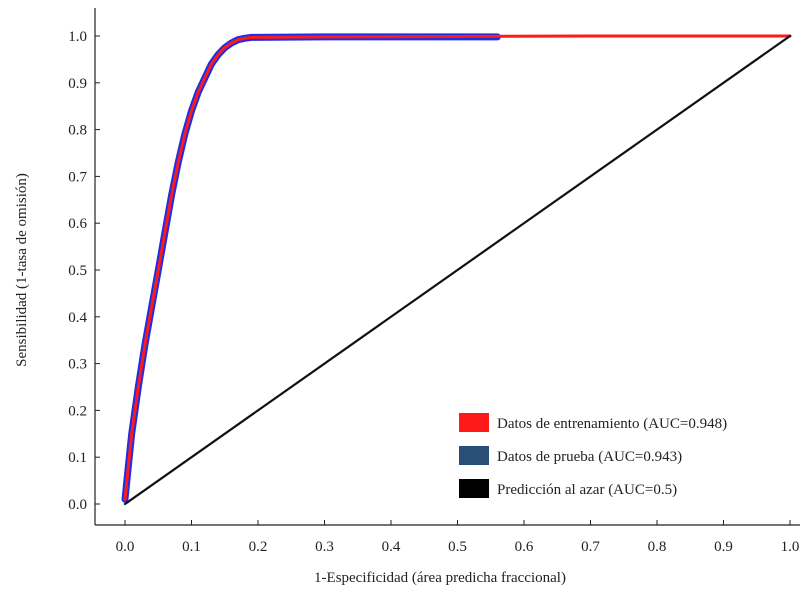  Describe the element at coordinates (524, 547) in the screenshot. I see `x-tick-label: 0.6` at that location.